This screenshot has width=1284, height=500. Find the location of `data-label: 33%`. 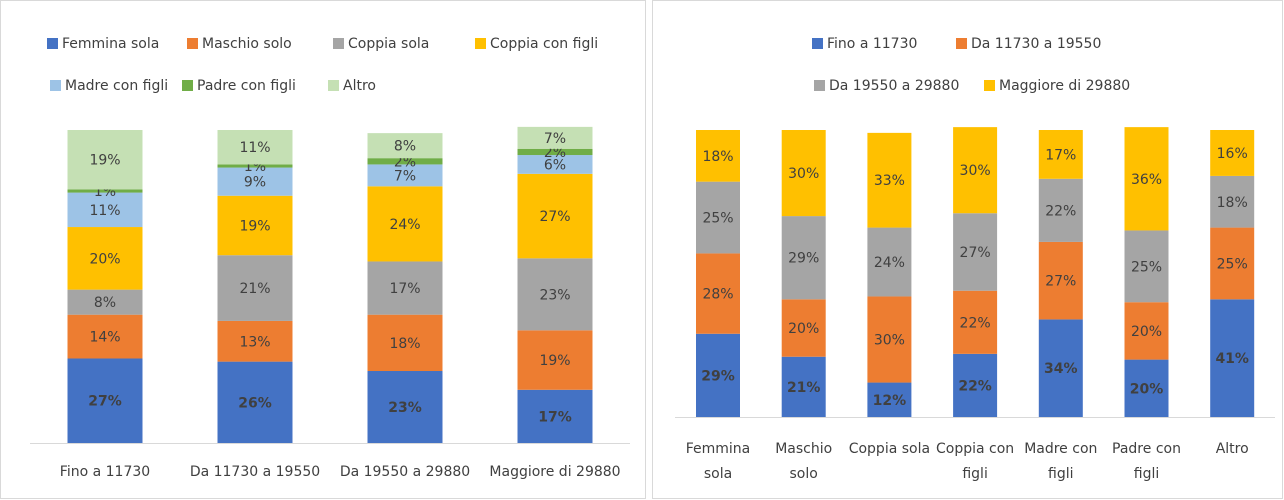

data-label: 33% is located at coordinates (889, 181).